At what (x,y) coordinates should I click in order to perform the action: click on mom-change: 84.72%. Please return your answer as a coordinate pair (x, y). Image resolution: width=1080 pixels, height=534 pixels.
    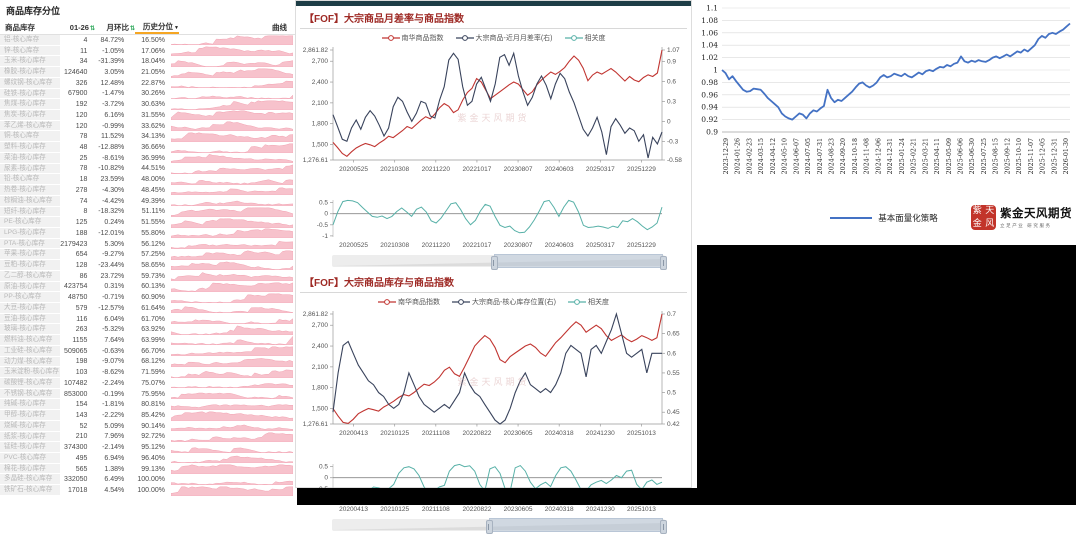
    Looking at the image, I should click on (112, 40).